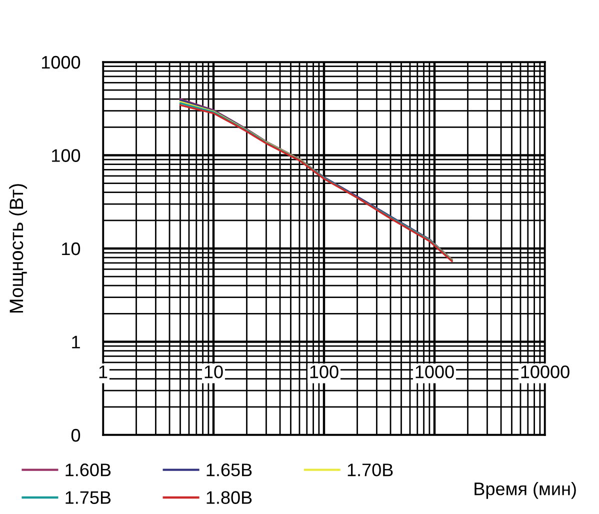  Describe the element at coordinates (75, 435) in the screenshot. I see `y-tick-label: 0` at that location.